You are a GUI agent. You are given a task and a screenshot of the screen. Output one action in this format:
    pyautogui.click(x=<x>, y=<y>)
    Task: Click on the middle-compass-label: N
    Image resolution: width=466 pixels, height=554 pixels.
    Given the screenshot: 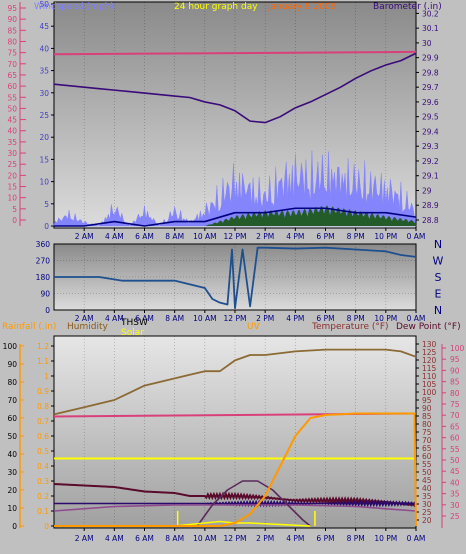 What is the action you would take?
    pyautogui.click(x=438, y=244)
    